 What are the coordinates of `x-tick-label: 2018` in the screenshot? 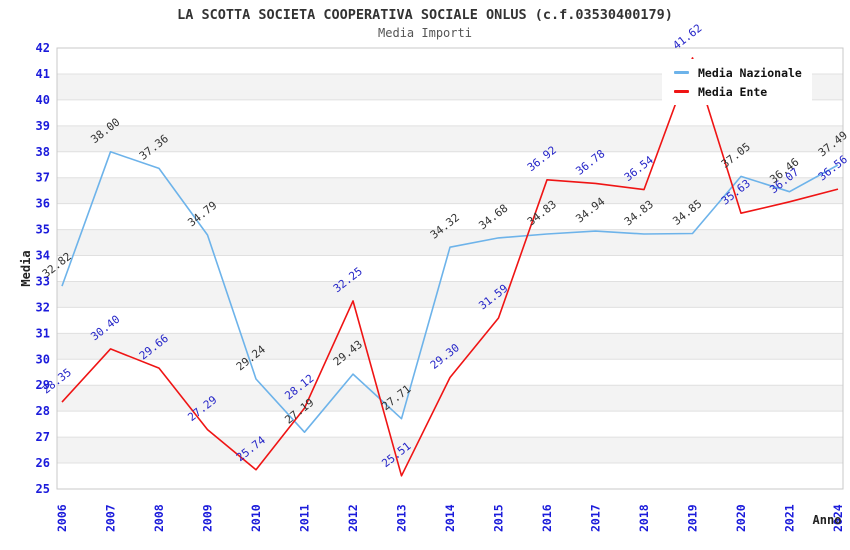 It's located at (644, 518).